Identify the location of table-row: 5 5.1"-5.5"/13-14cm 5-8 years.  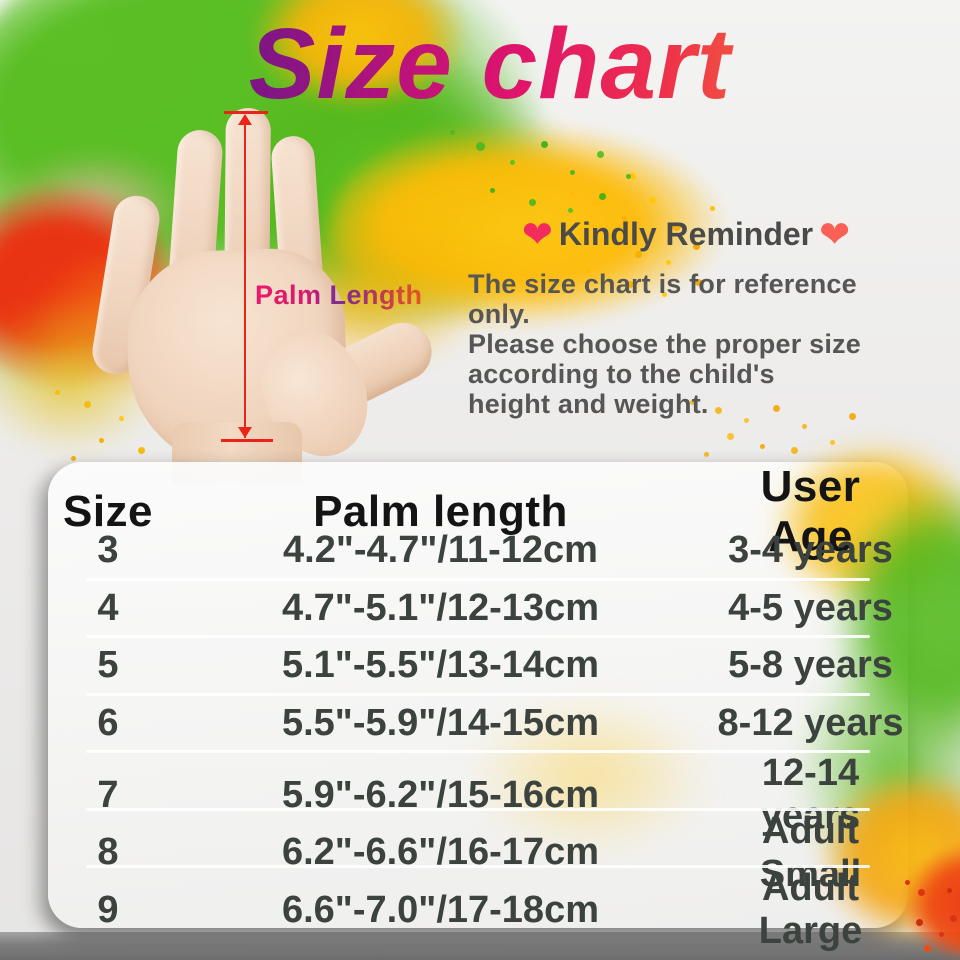
(478, 666).